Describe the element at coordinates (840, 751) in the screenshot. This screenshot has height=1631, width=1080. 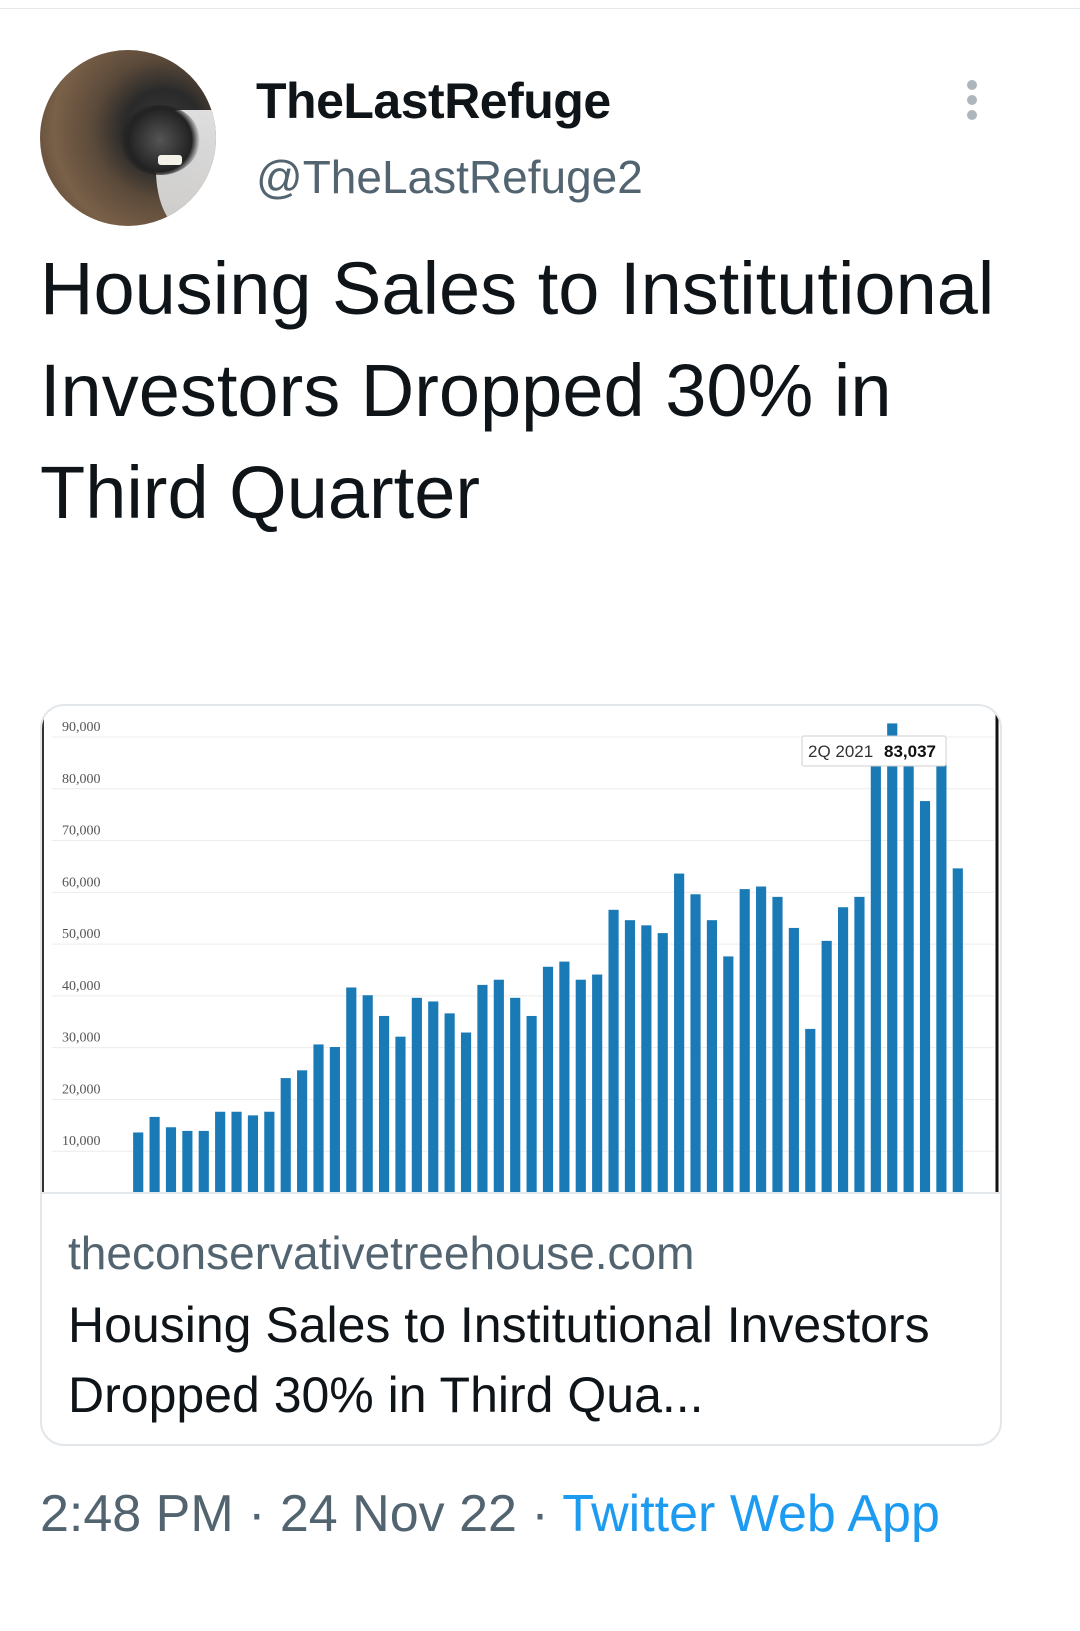
I see `chart-tooltip-label: 2Q 2021` at that location.